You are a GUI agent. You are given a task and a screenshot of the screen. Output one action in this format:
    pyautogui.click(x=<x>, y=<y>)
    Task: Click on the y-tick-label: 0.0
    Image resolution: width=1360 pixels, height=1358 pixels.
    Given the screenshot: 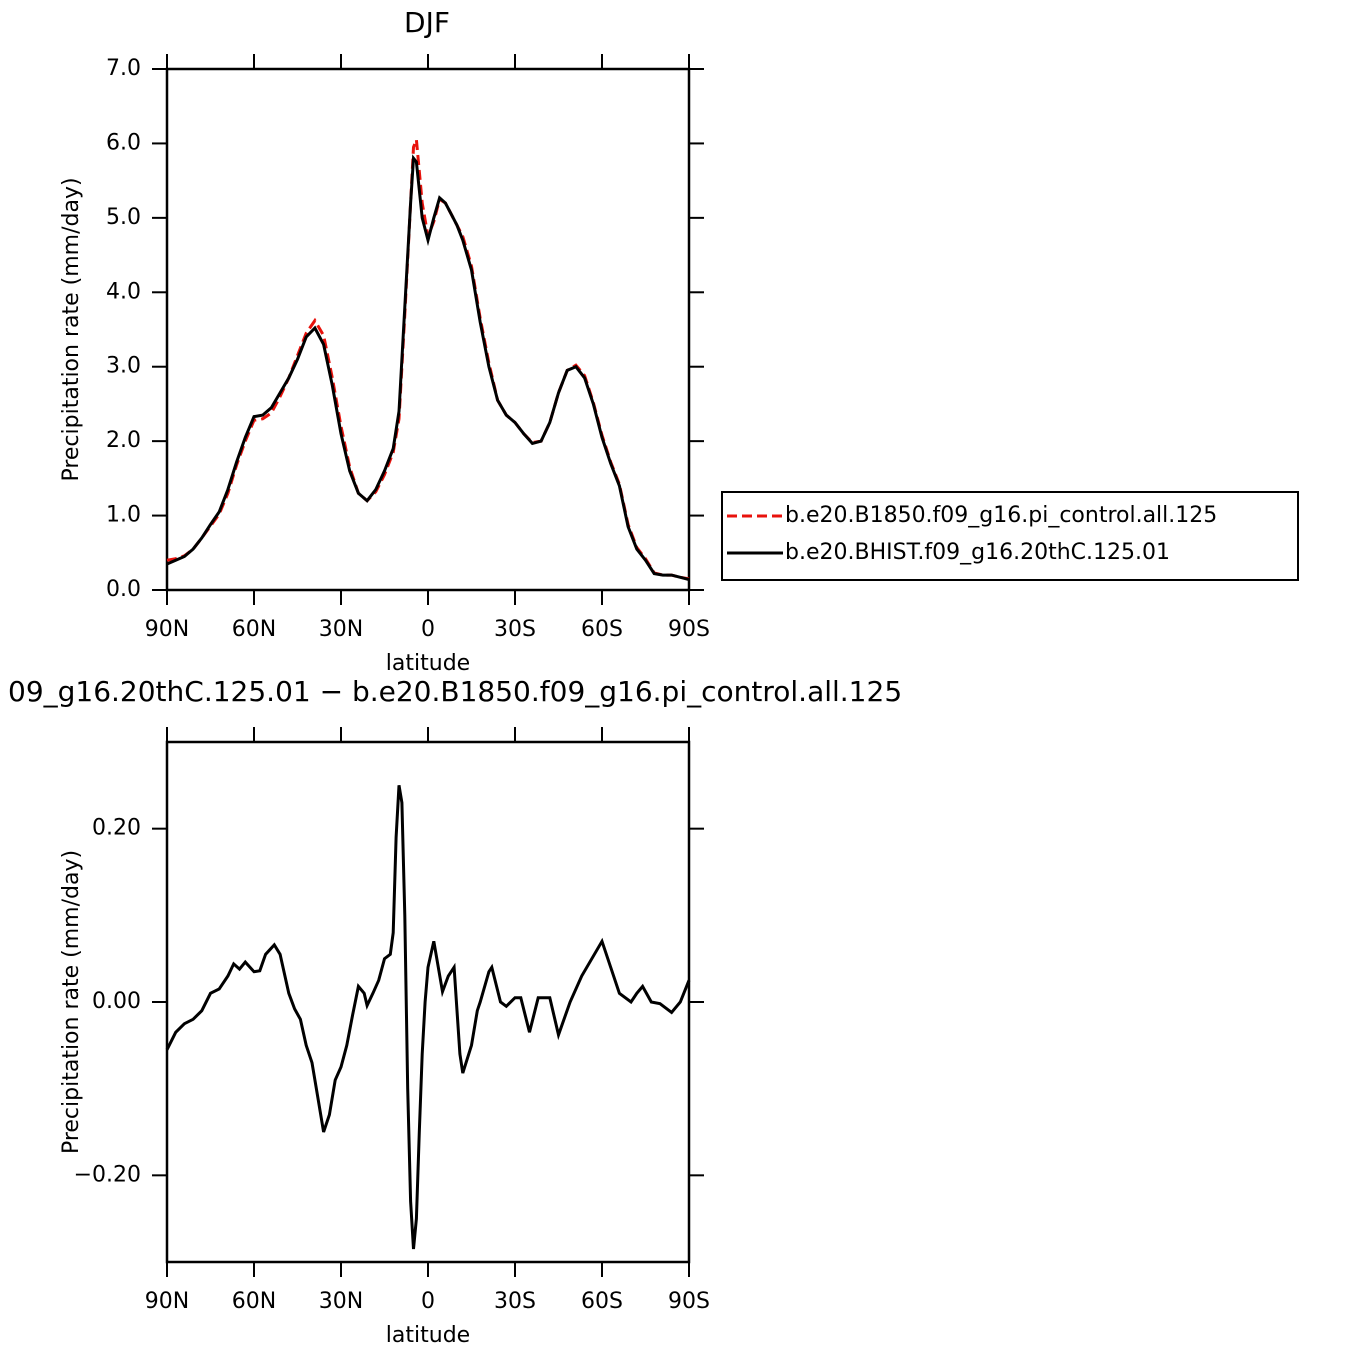 What is the action you would take?
    pyautogui.click(x=123, y=589)
    